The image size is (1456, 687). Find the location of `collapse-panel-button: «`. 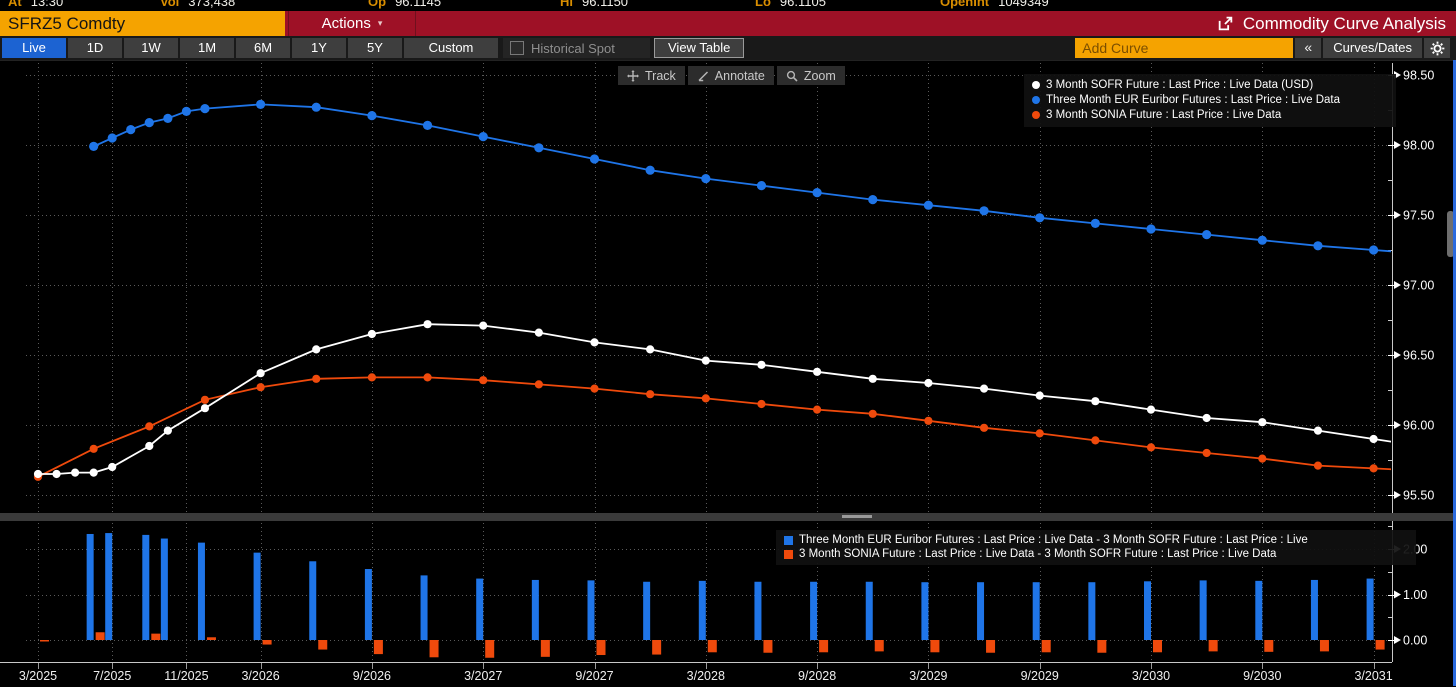

collapse-panel-button: « is located at coordinates (1308, 48).